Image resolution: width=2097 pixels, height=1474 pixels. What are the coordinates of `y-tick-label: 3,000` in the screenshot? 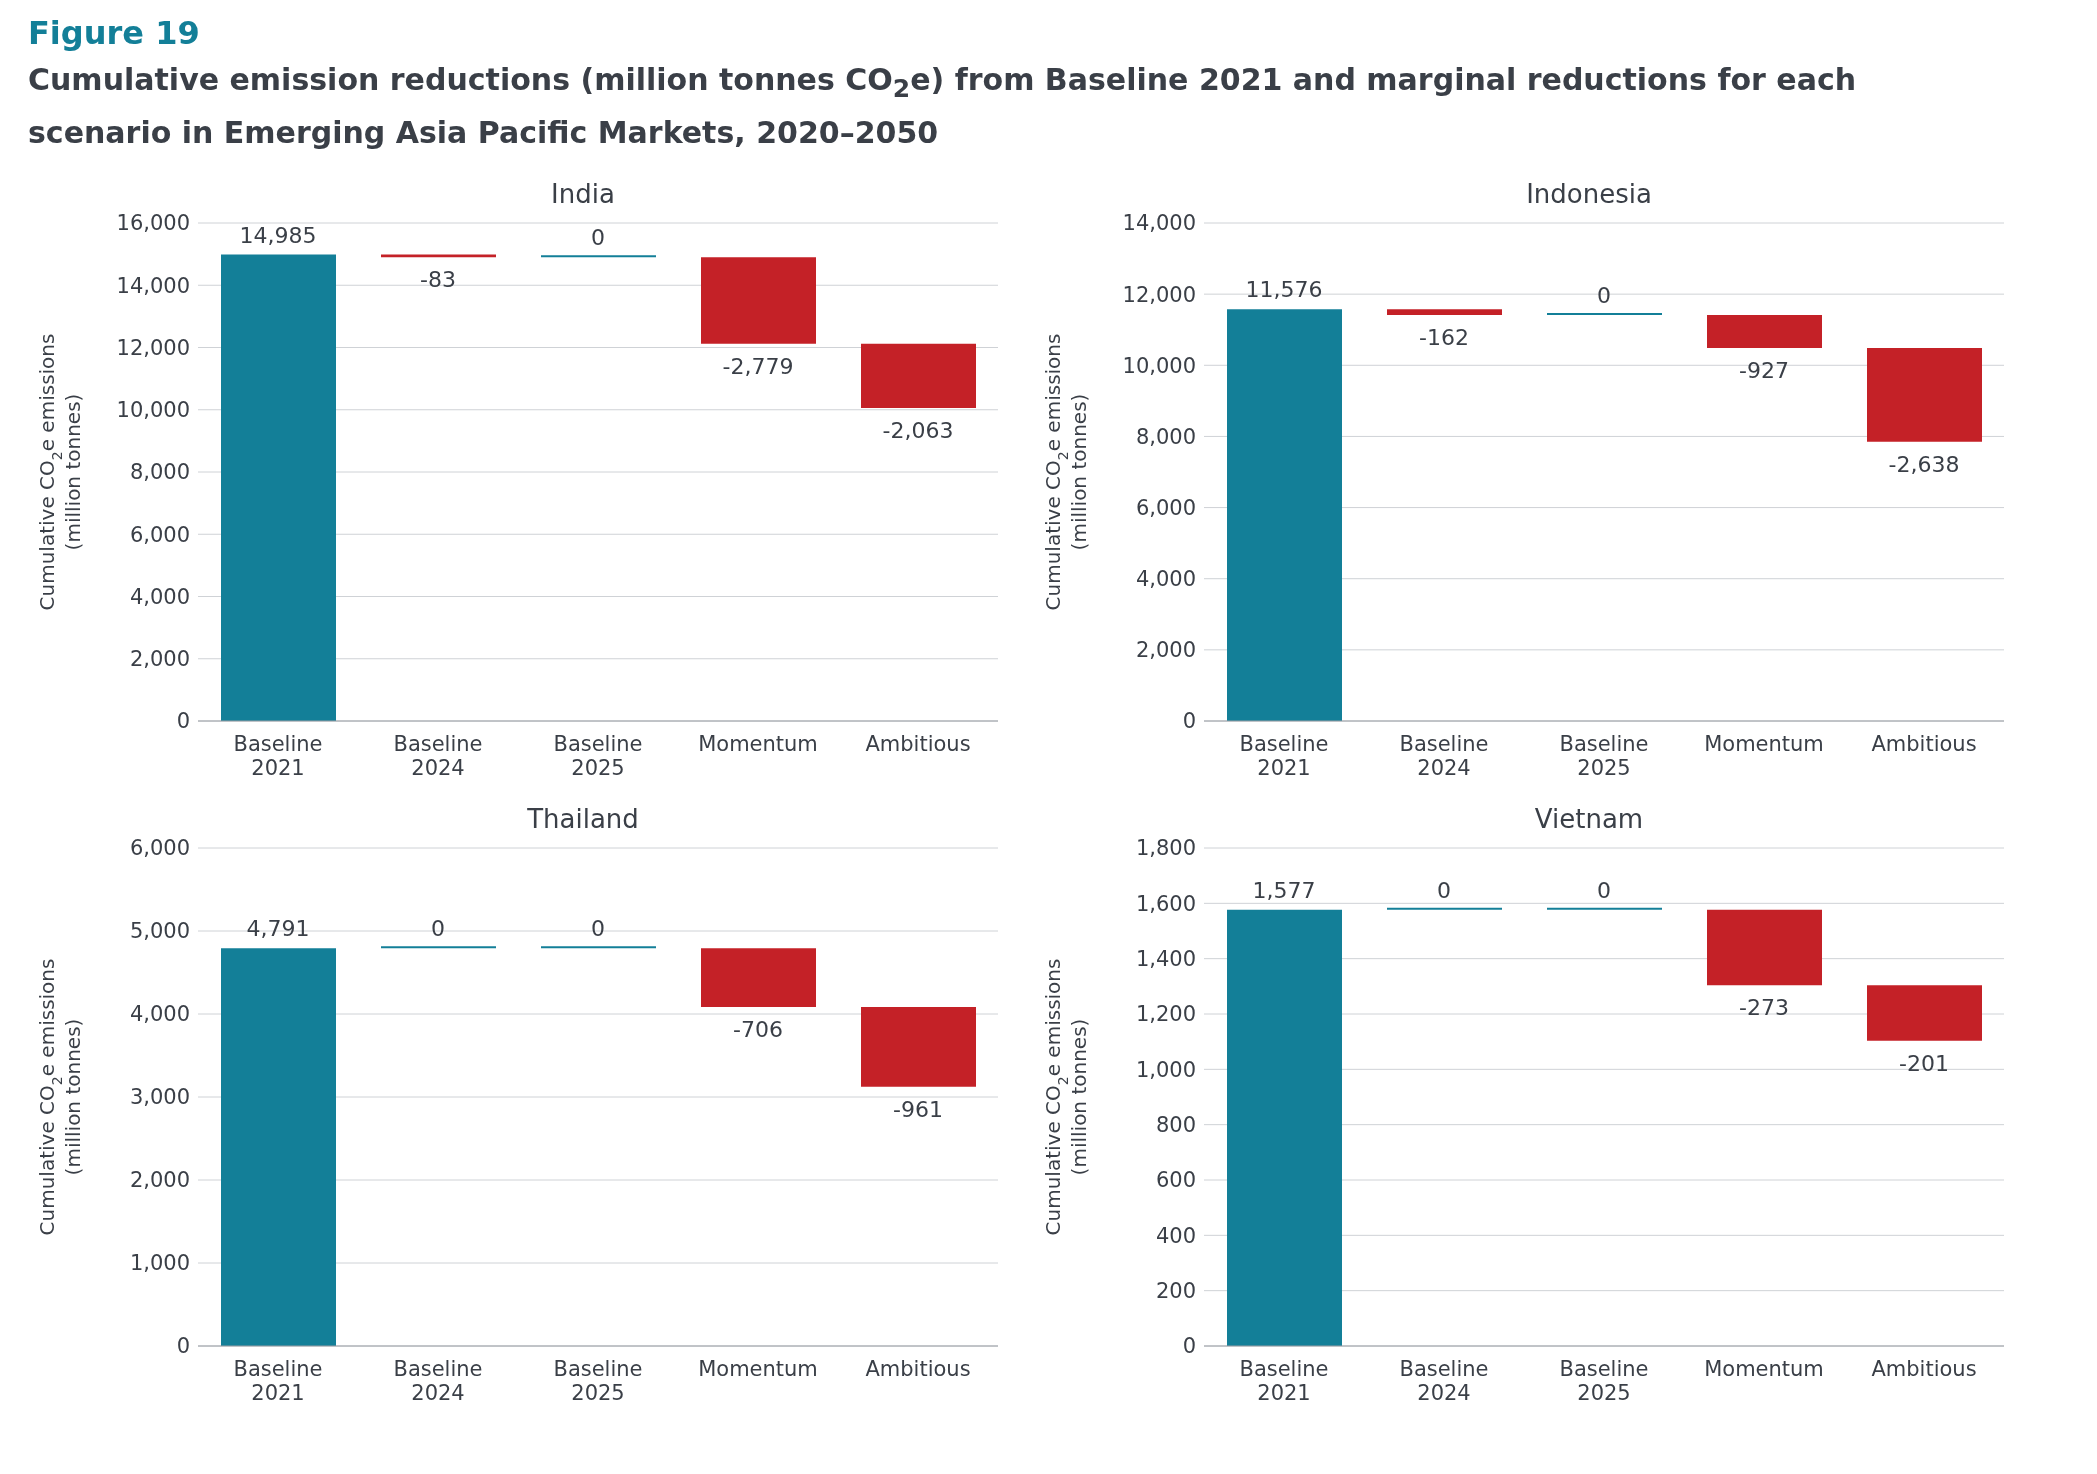 It's located at (159, 1097).